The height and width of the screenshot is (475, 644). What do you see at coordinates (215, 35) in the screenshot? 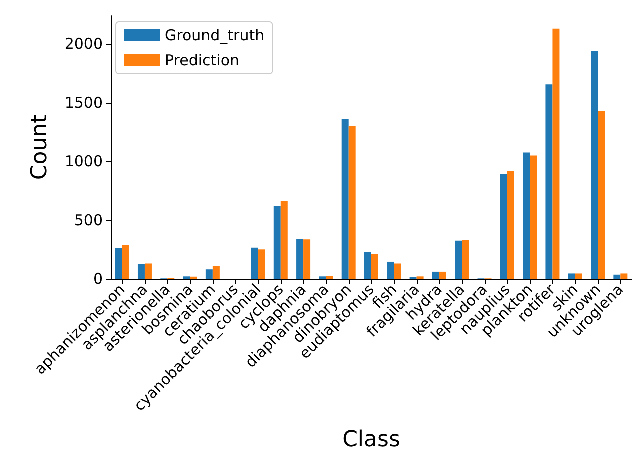
I see `legend-label: Ground_truth` at bounding box center [215, 35].